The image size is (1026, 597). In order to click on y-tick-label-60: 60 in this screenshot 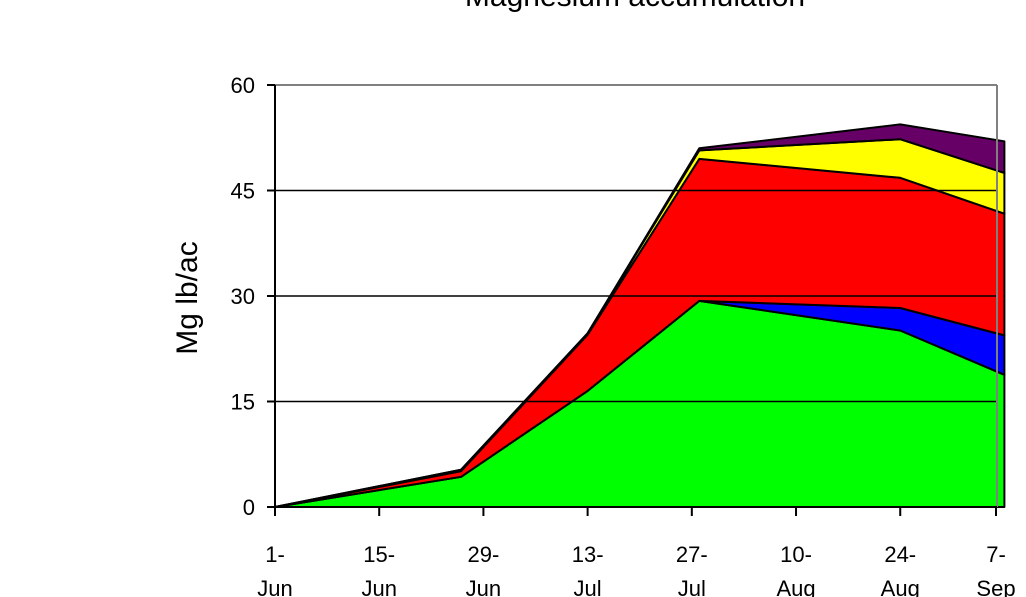, I will do `click(243, 85)`.